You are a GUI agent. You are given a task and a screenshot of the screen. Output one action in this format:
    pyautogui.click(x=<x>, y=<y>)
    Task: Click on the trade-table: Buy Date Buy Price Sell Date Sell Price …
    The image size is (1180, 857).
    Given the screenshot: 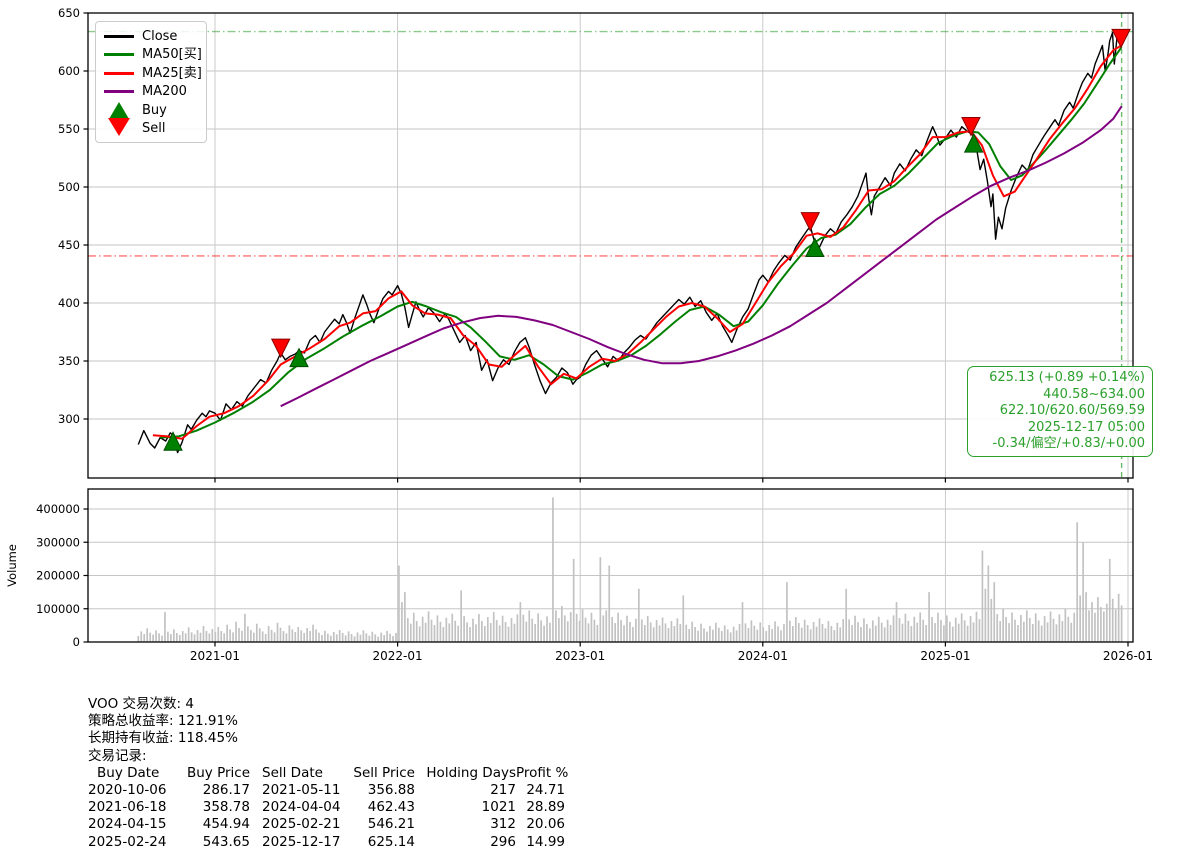 What is the action you would take?
    pyautogui.click(x=328, y=808)
    